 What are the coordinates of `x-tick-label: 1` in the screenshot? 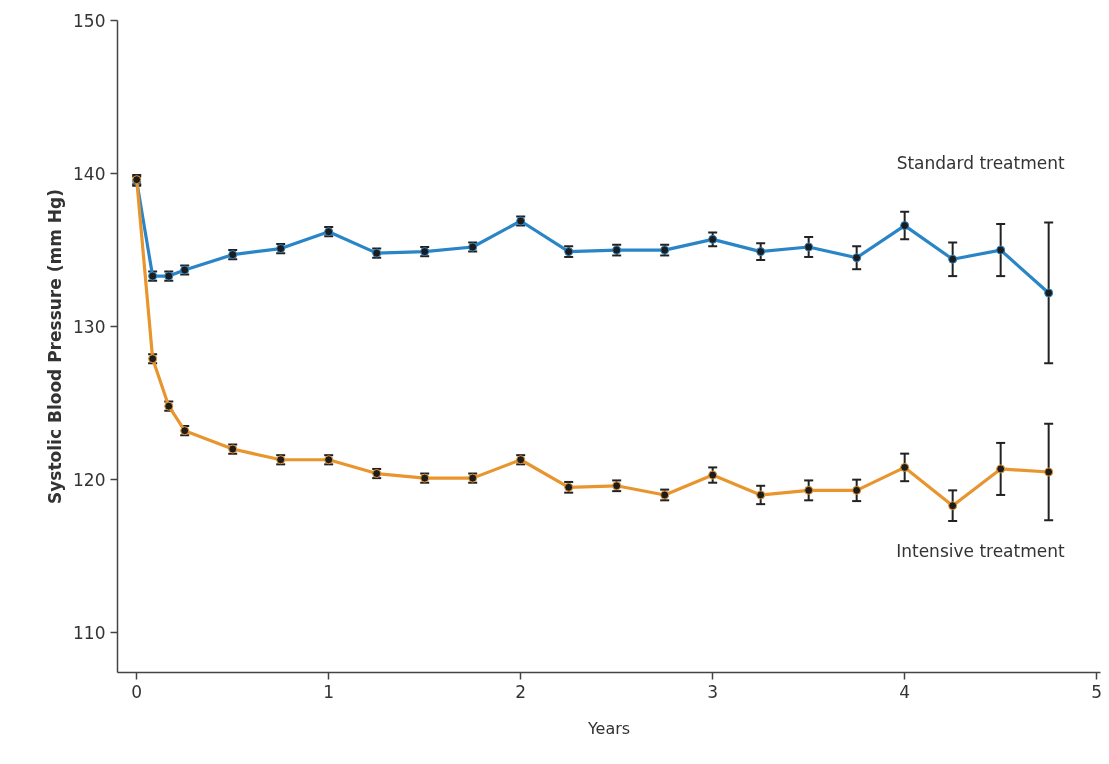 It's located at (329, 691).